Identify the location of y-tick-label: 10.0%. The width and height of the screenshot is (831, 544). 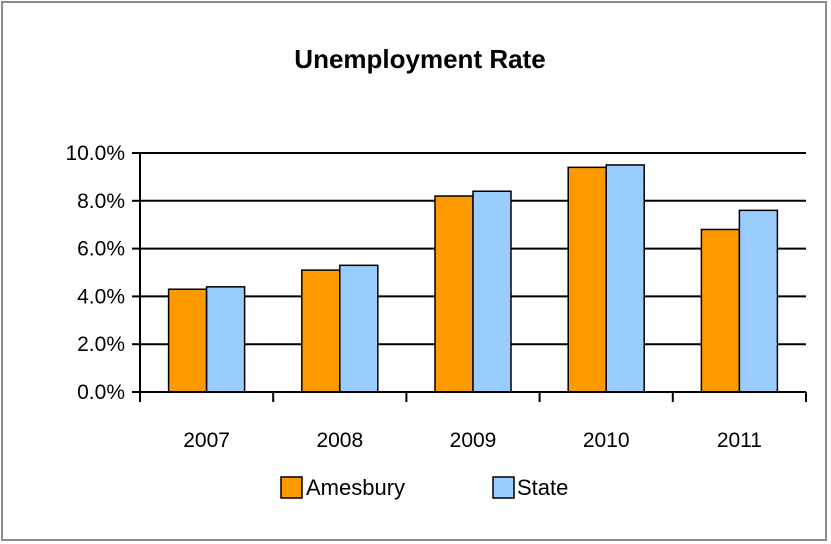
(95, 153).